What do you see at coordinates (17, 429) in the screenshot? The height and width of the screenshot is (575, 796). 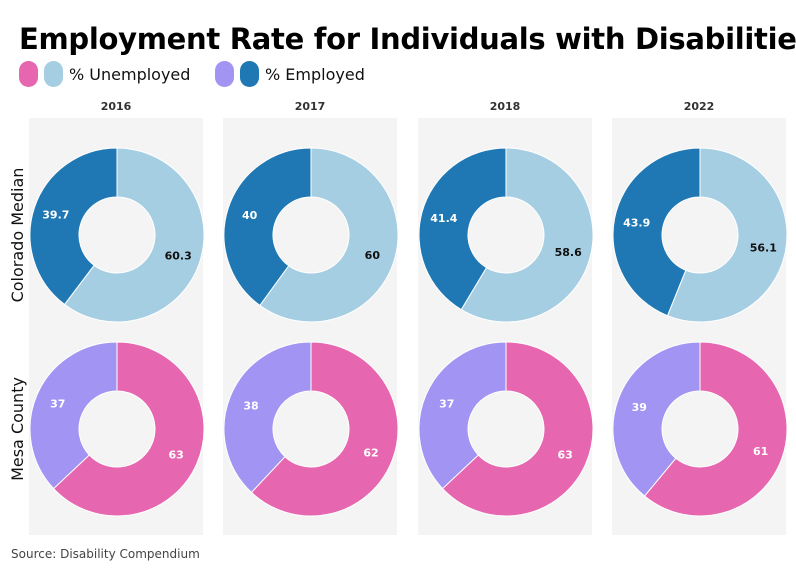 I see `row-label: Mesa County` at bounding box center [17, 429].